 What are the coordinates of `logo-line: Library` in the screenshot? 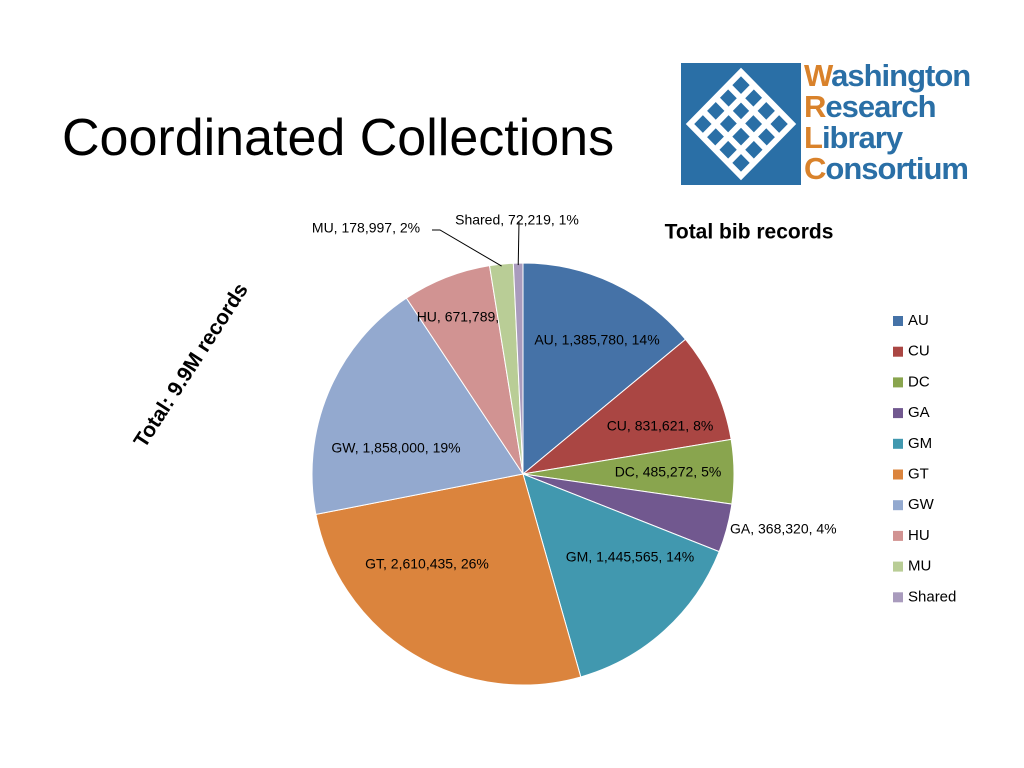 It's located at (853, 137).